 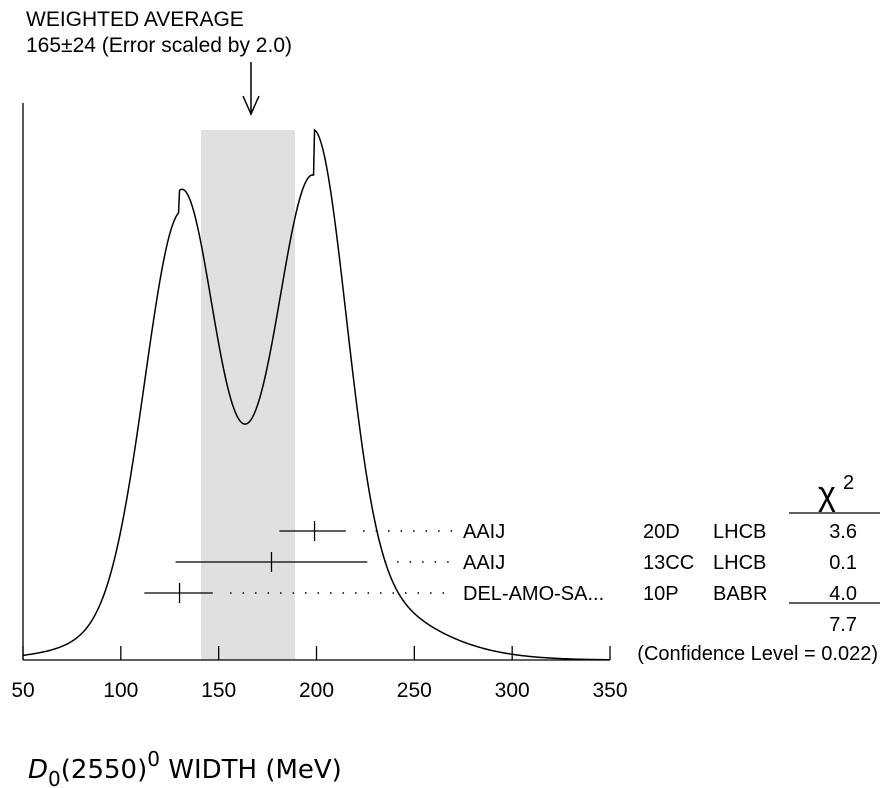 I want to click on measurement-chi2: 4.0, so click(x=843, y=594).